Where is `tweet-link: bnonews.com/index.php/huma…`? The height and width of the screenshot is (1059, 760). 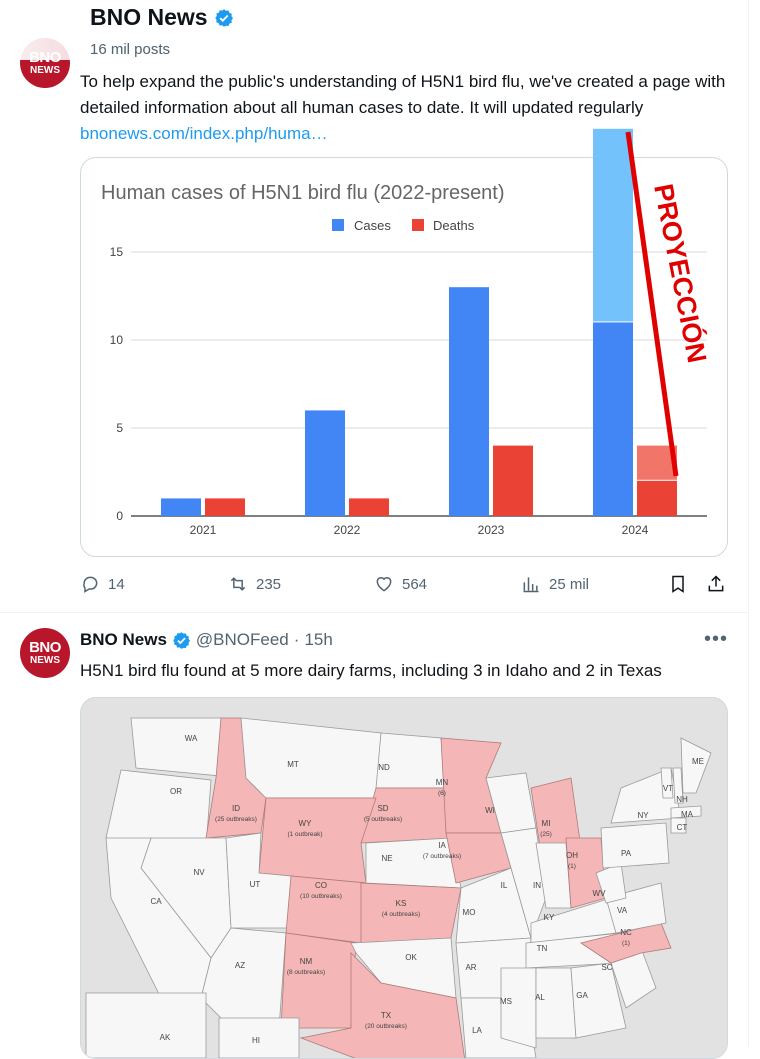
tweet-link: bnonews.com/index.php/huma… is located at coordinates (204, 133).